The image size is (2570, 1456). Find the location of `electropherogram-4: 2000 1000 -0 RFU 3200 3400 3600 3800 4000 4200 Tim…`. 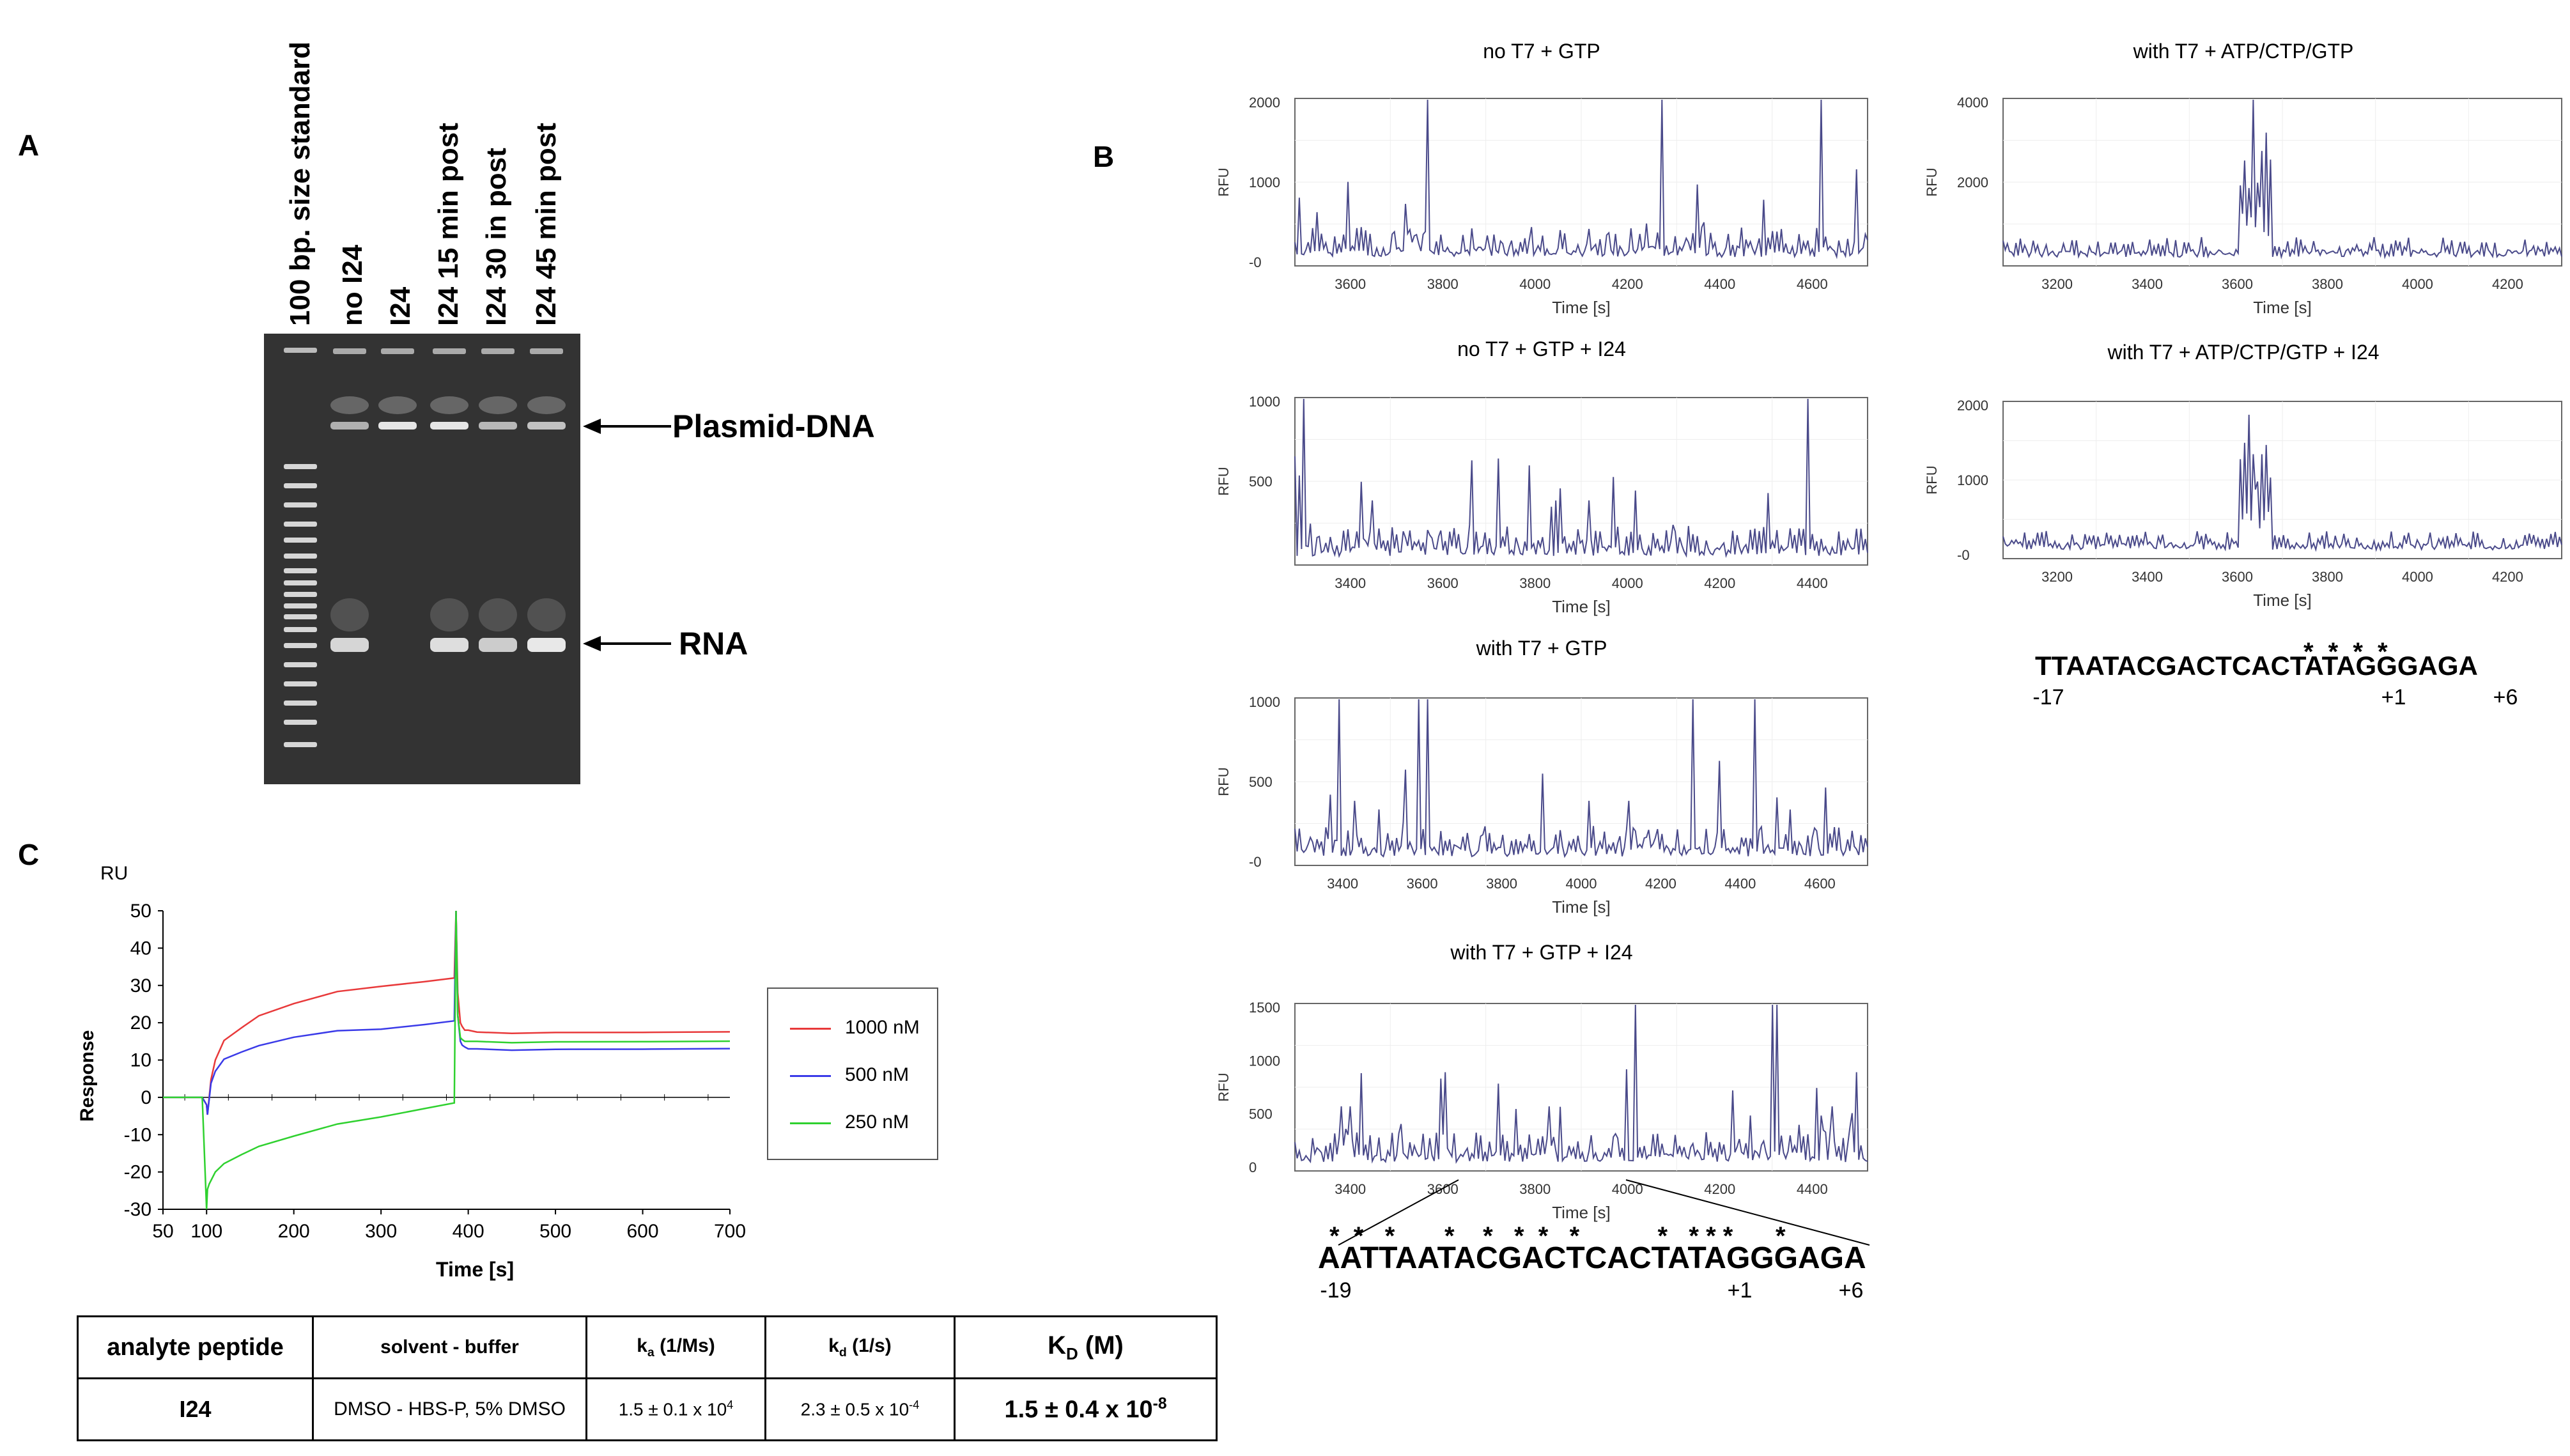

electropherogram-4: 2000 1000 -0 RFU 3200 3400 3600 3800 4000 4200 Tim… is located at coordinates (2243, 504).